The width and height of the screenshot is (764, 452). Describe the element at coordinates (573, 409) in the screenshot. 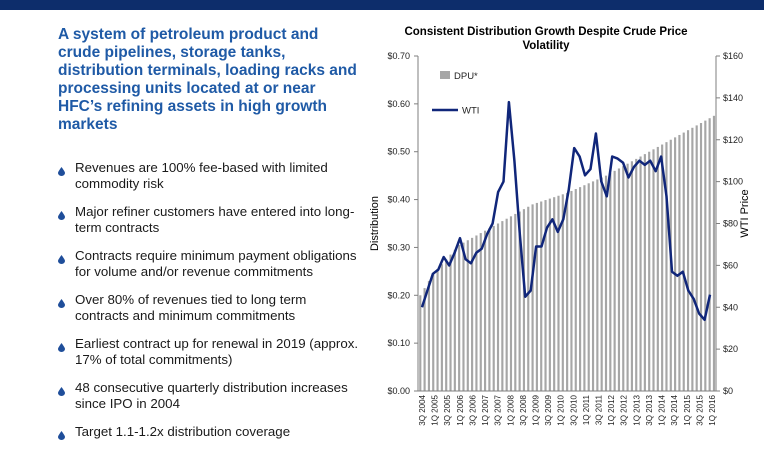

I see `x-tick-label: 3Q 2010` at that location.